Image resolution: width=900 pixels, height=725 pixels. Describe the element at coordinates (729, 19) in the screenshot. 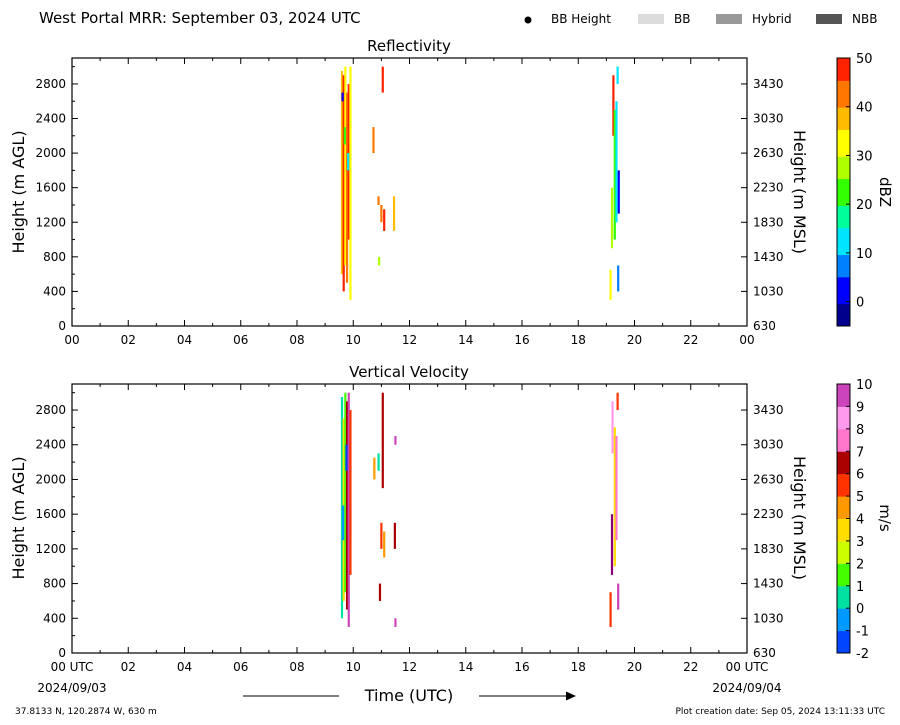

I see `legend-hybrid-swatch` at that location.